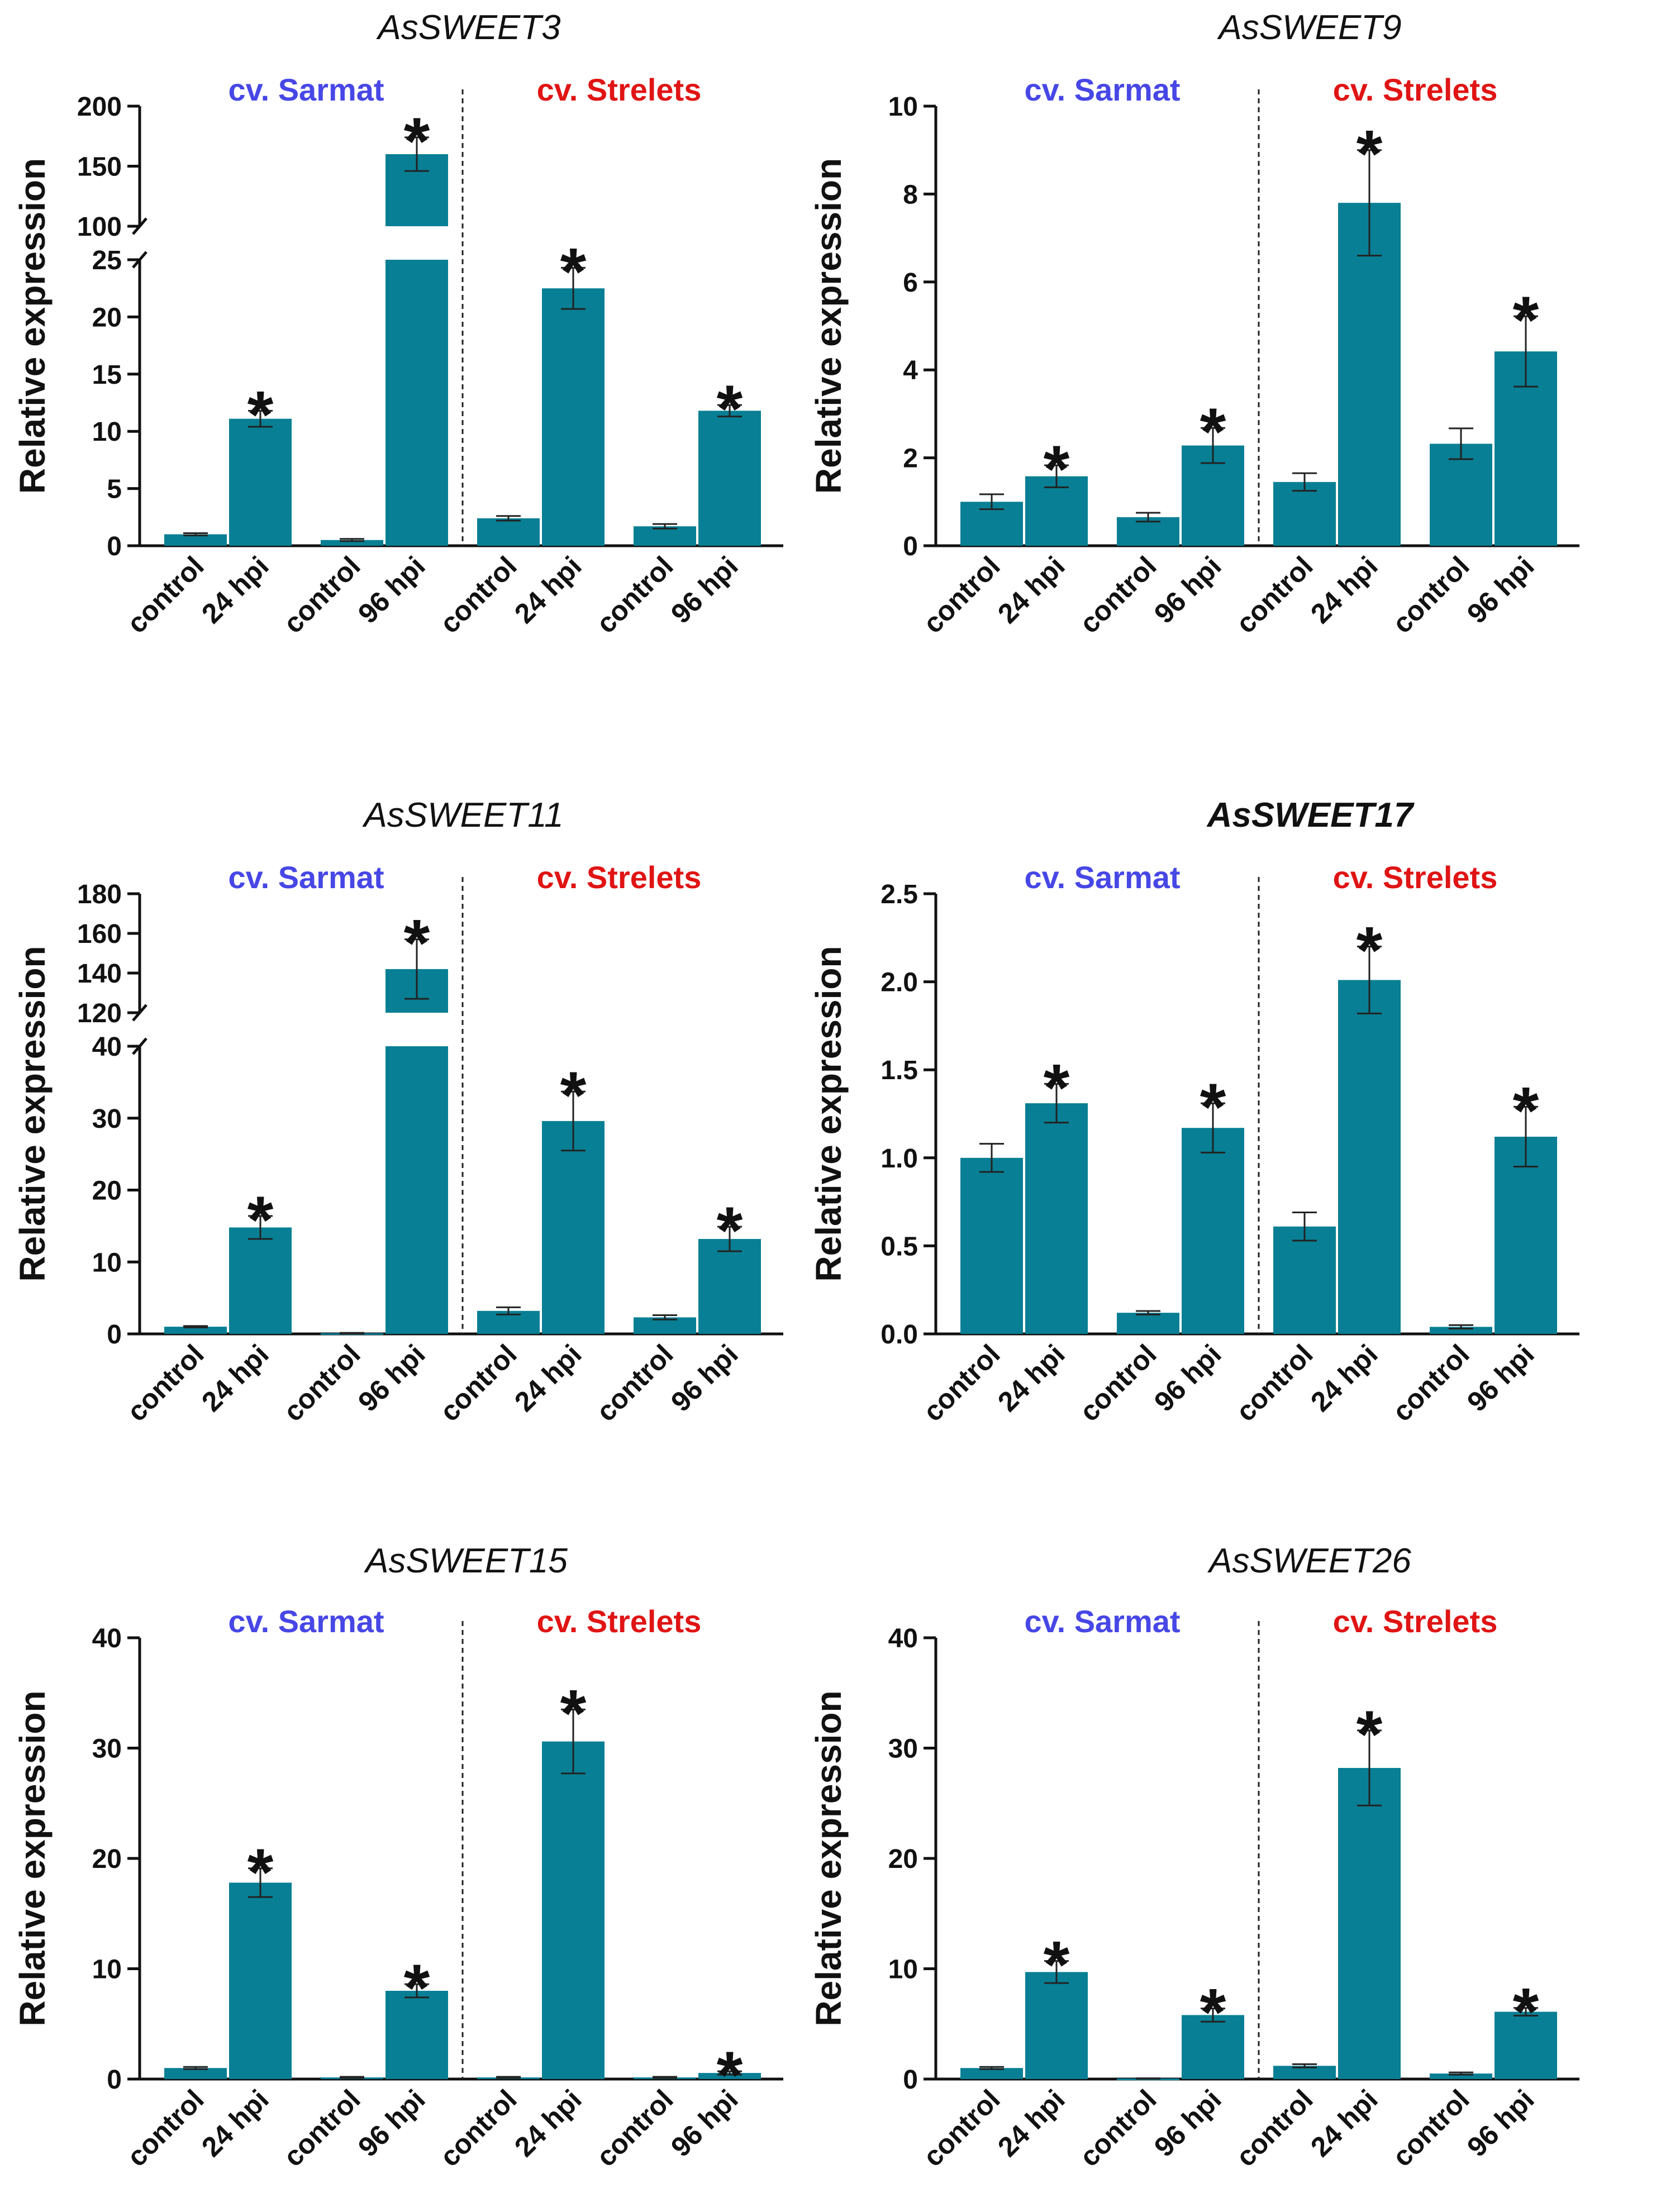  Describe the element at coordinates (99, 974) in the screenshot. I see `y-tick-label: 140` at that location.